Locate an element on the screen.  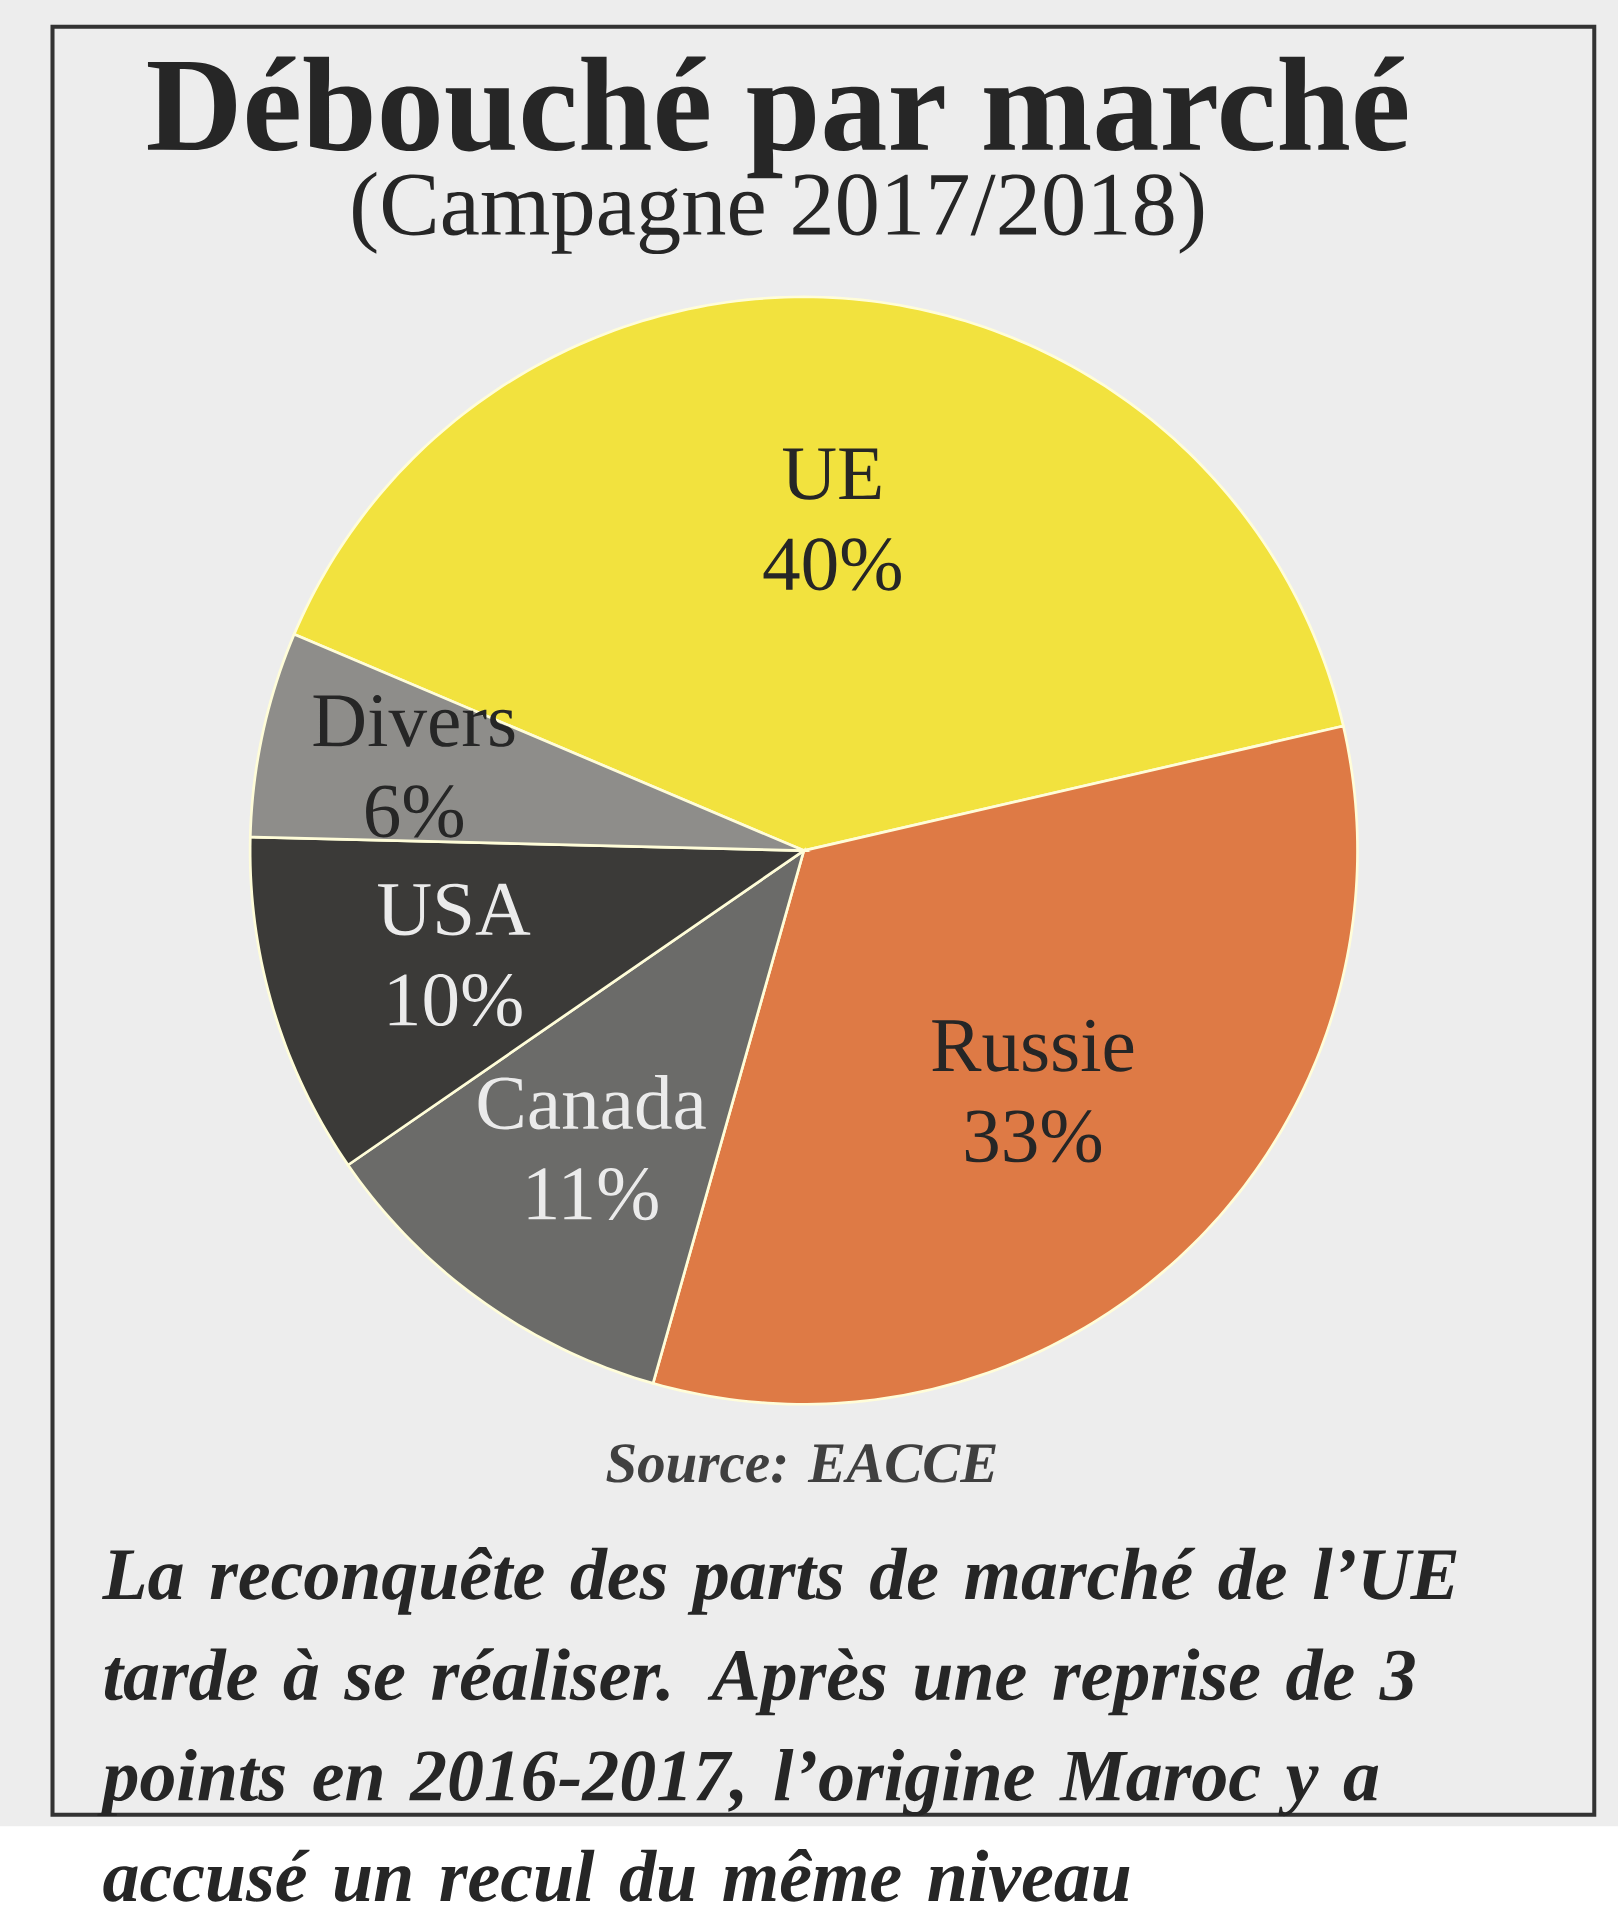
slice-label: Russie is located at coordinates (1033, 1045).